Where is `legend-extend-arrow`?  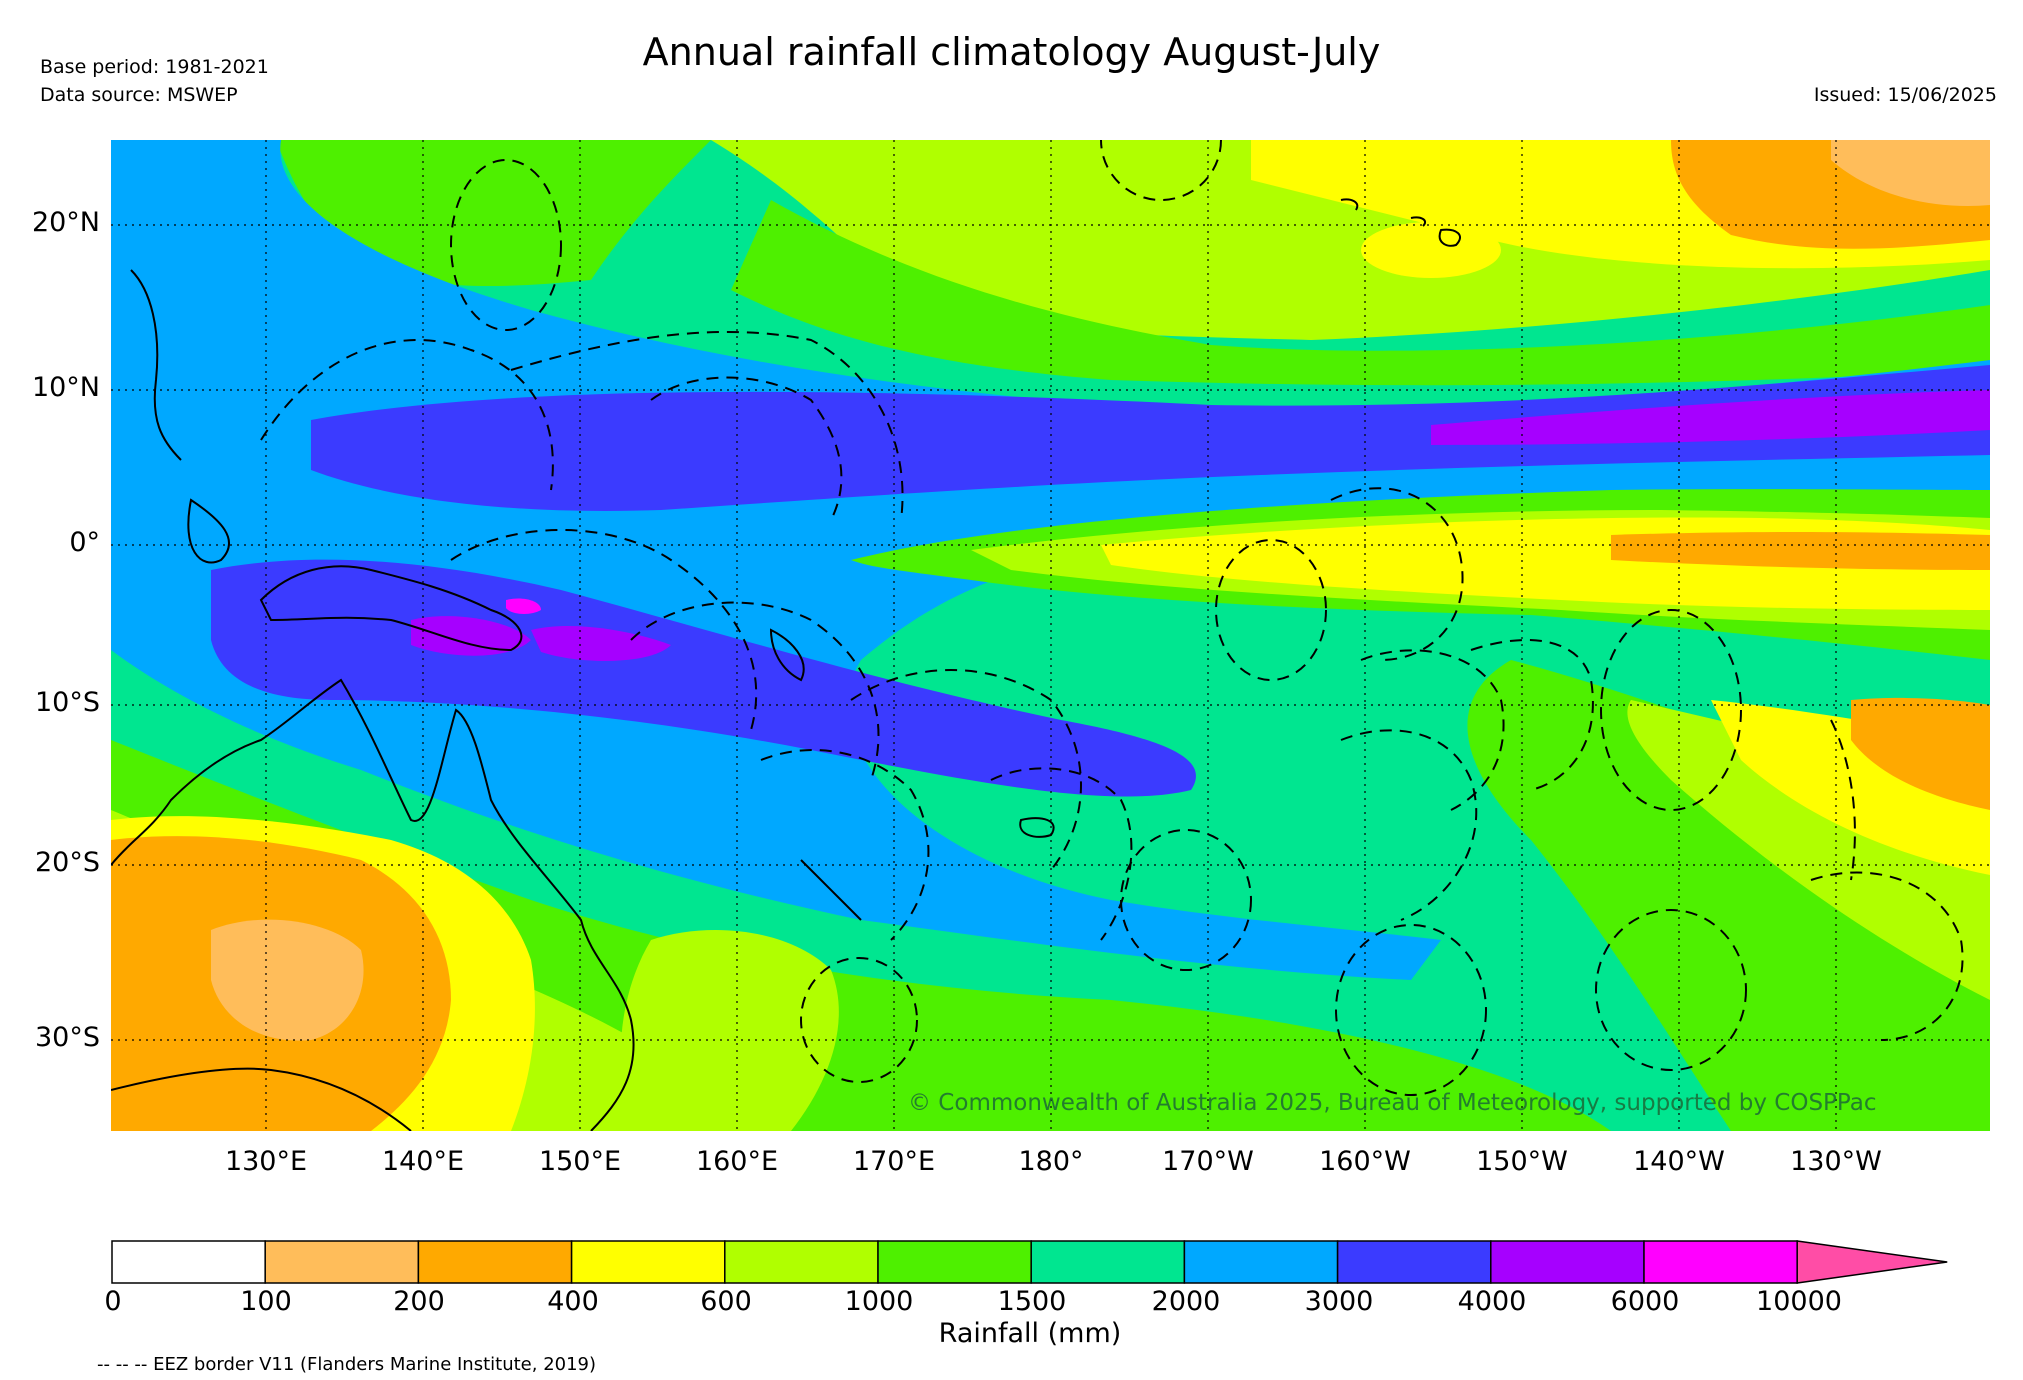 legend-extend-arrow is located at coordinates (1872, 1262).